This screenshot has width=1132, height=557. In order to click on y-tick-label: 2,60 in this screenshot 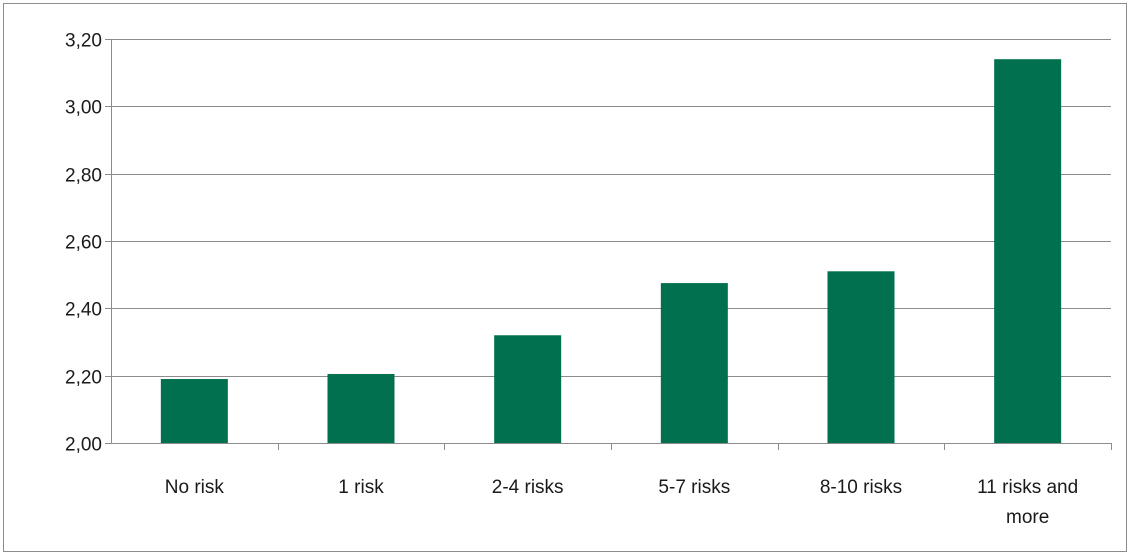, I will do `click(83, 243)`.